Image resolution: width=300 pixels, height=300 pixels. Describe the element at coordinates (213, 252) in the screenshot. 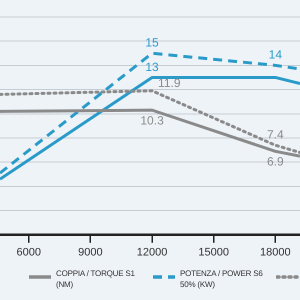

I see `x-tick-label: 15000` at that location.